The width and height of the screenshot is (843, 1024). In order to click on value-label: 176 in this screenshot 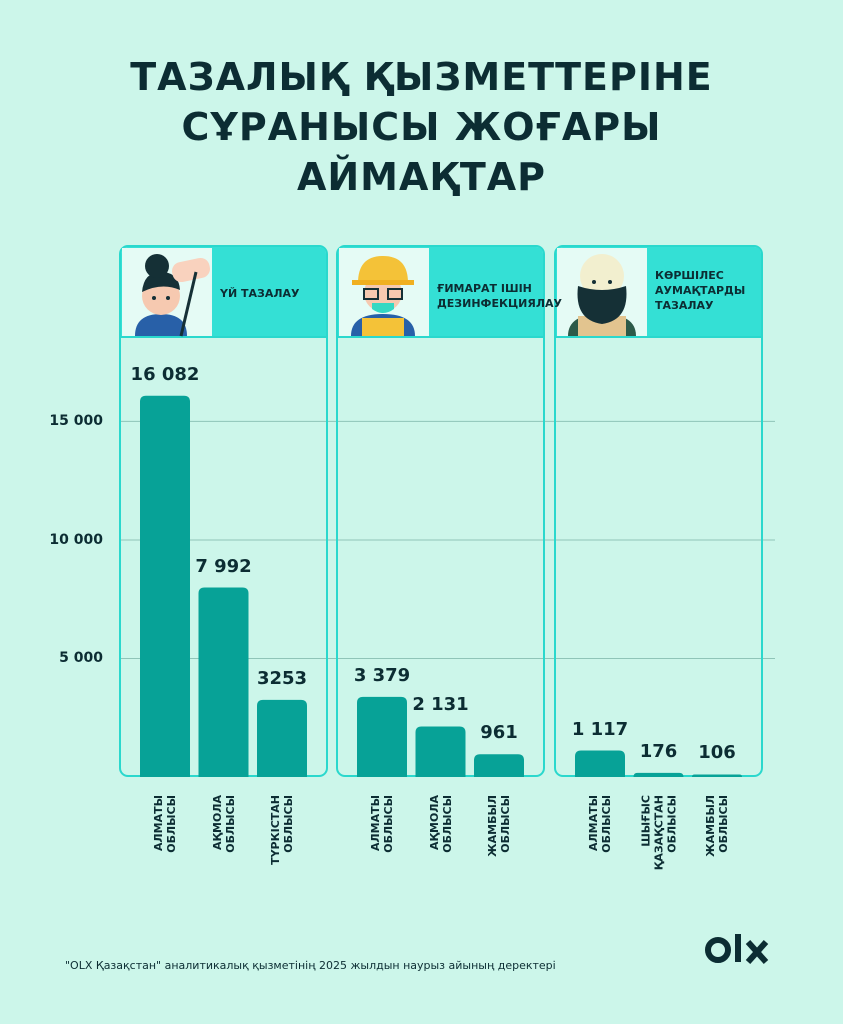, I will do `click(658, 751)`.